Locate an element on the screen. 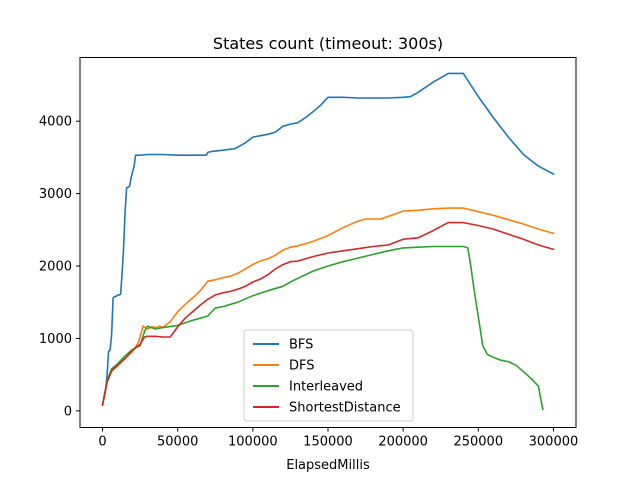 This screenshot has width=640, height=480. x-tick-label: 0 is located at coordinates (102, 442).